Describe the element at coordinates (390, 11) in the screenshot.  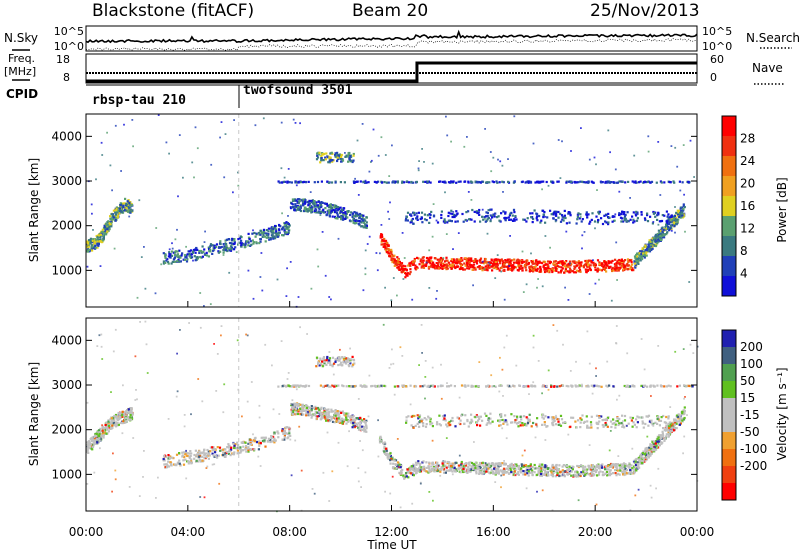
I see `beam-title: Beam 20` at that location.